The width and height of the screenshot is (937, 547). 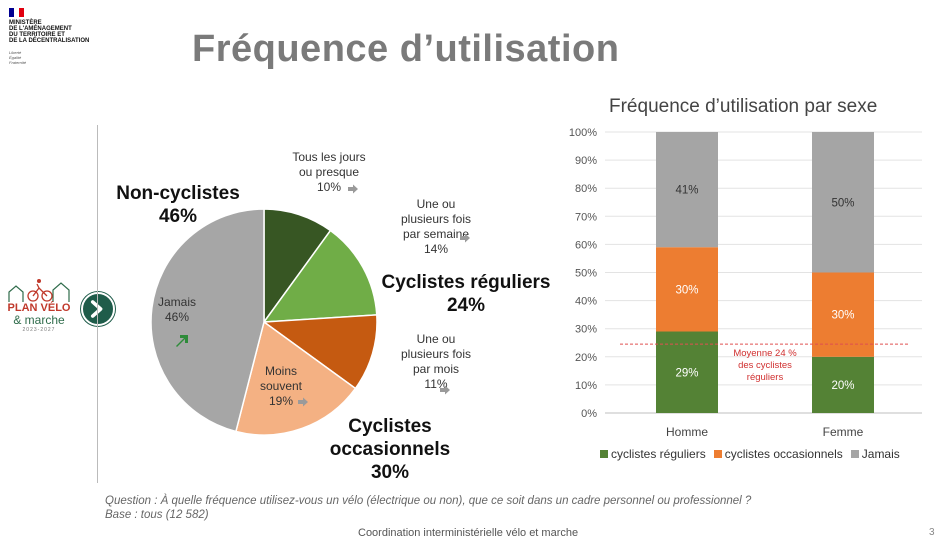 I want to click on bar-value-label: 20%, so click(x=842, y=386).